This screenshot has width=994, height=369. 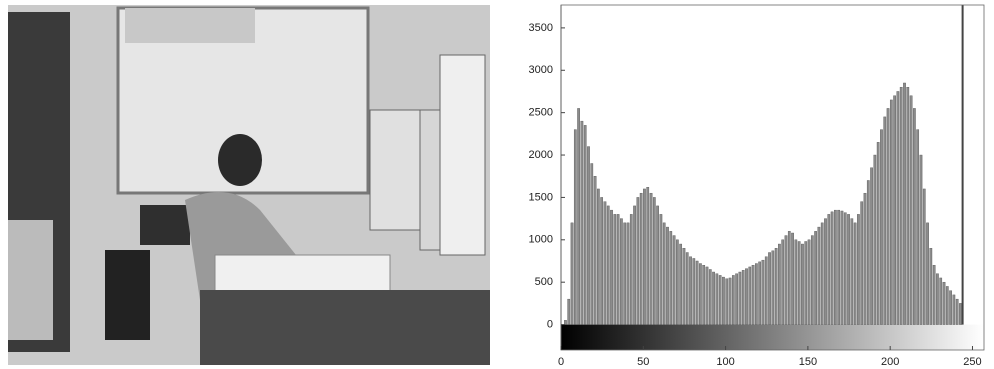 I want to click on x-tick-label: 200, so click(x=890, y=362).